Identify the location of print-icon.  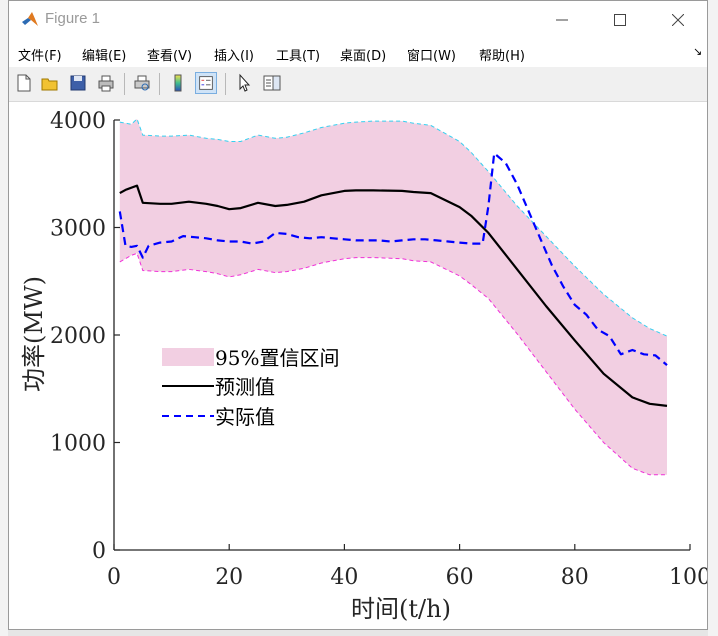
(106, 83).